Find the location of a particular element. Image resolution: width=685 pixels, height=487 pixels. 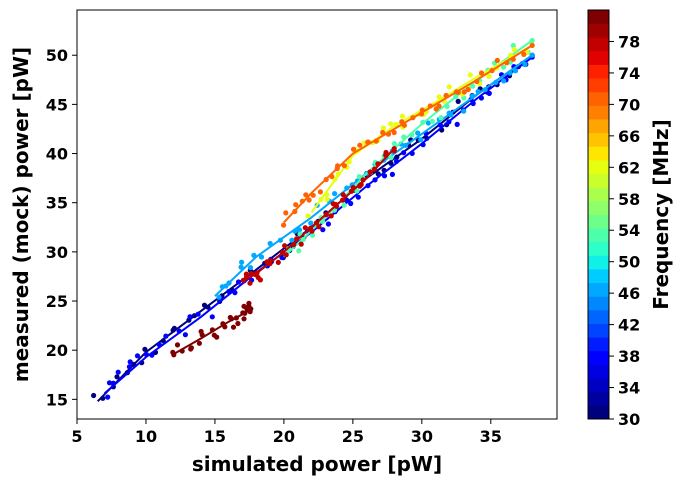

y-tick-label: 40 is located at coordinates (57, 154).